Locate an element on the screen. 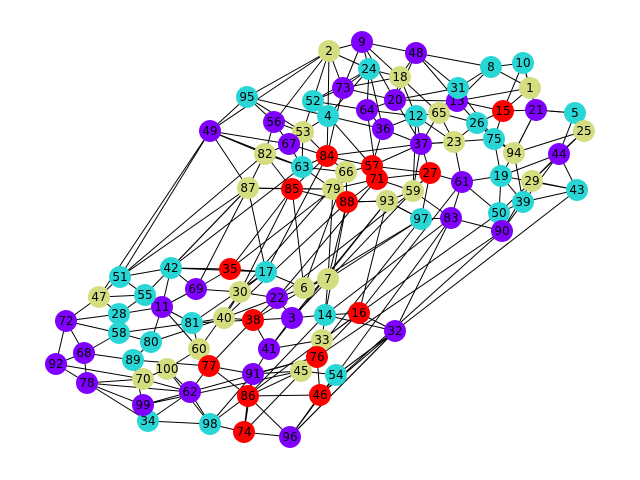 The height and width of the screenshot is (480, 640). node-label: 83 is located at coordinates (450, 218).